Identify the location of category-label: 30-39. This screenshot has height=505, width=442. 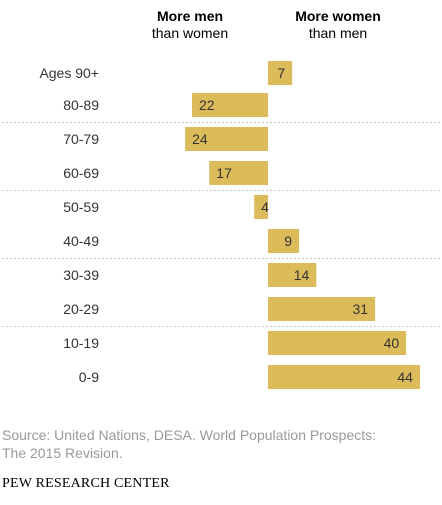
(81, 275).